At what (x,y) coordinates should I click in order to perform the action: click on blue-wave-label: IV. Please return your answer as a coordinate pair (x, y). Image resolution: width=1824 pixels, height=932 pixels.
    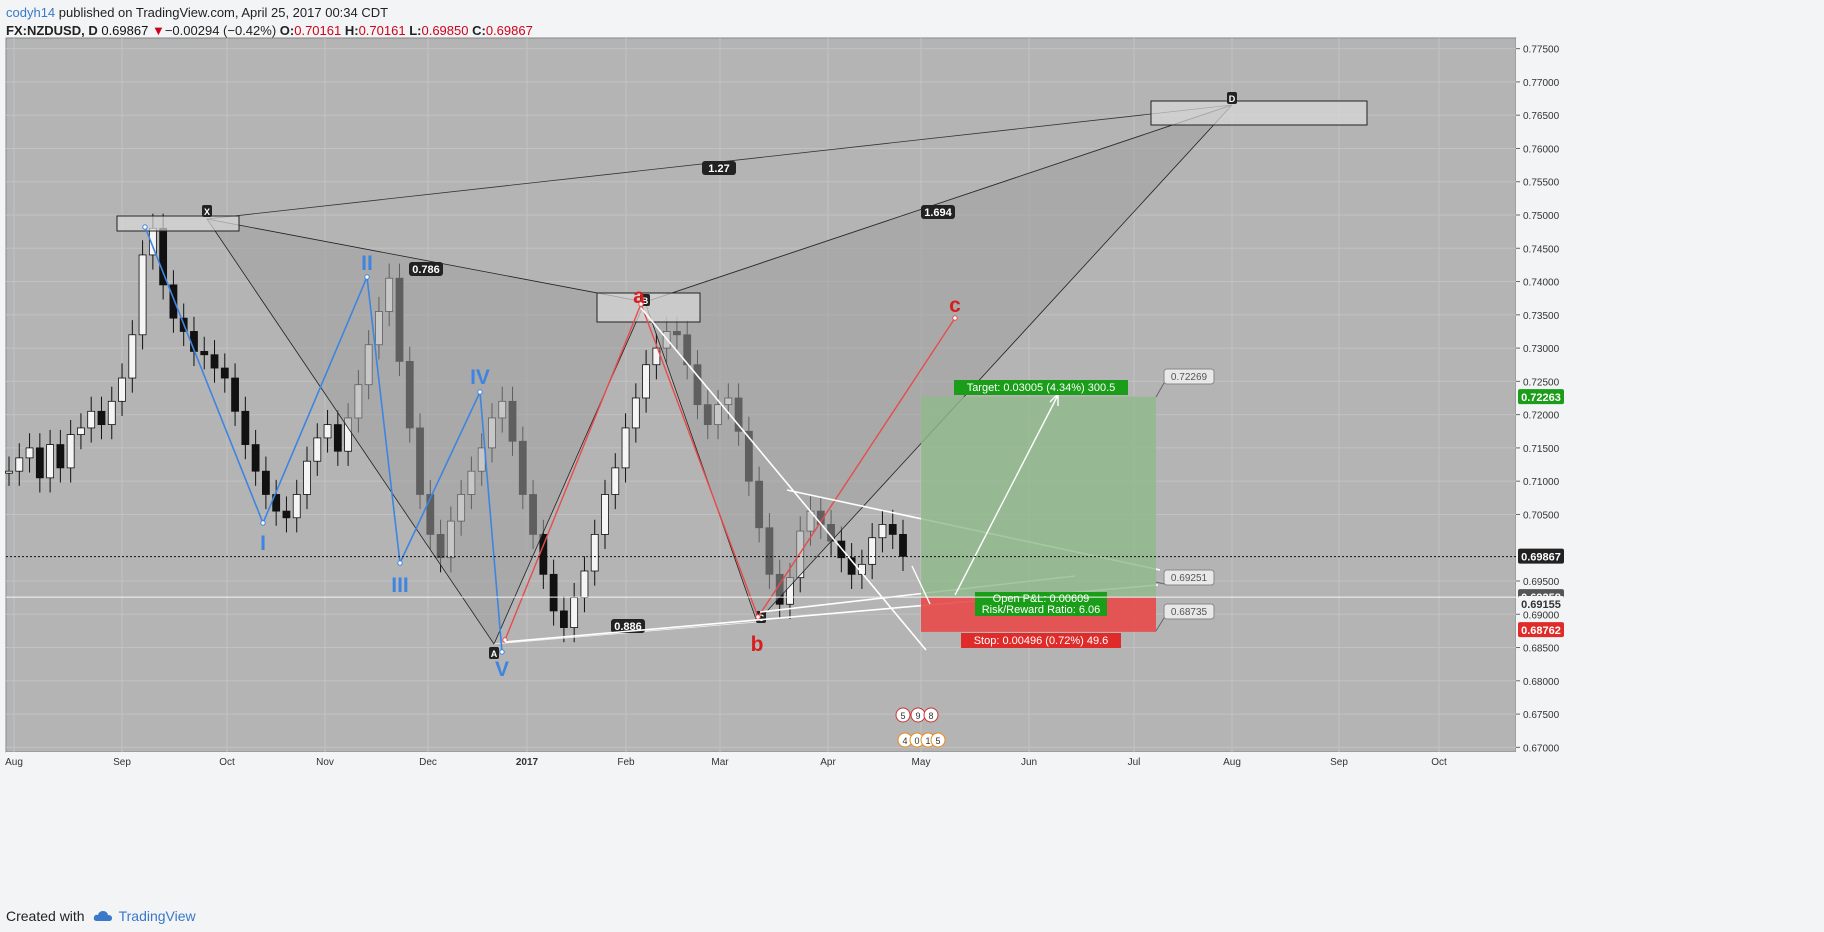
    Looking at the image, I should click on (480, 377).